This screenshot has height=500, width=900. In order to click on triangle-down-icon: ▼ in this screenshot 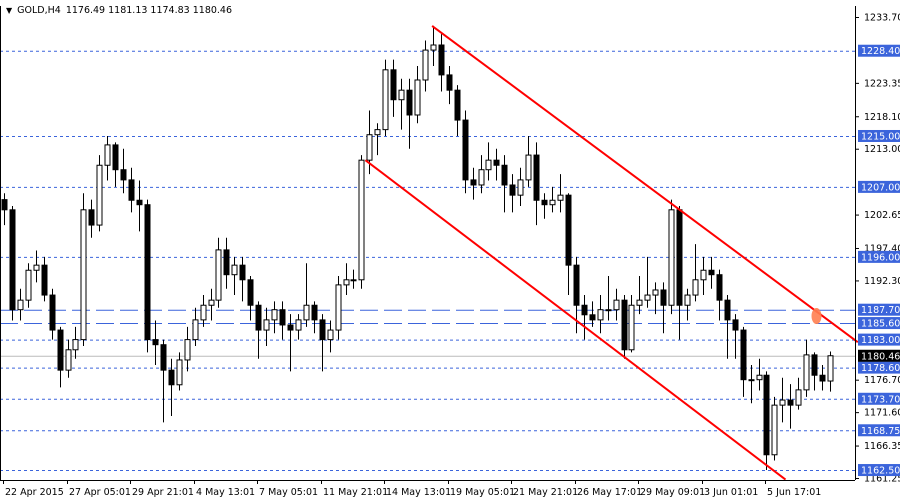, I will do `click(9, 10)`.